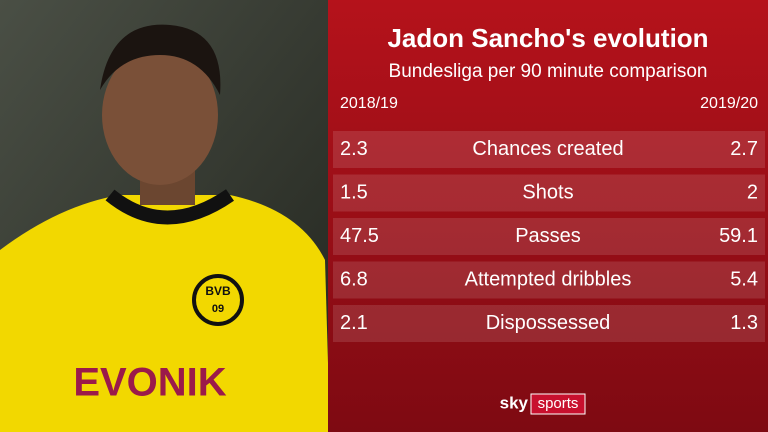  I want to click on stat-label: Shots, so click(547, 192).